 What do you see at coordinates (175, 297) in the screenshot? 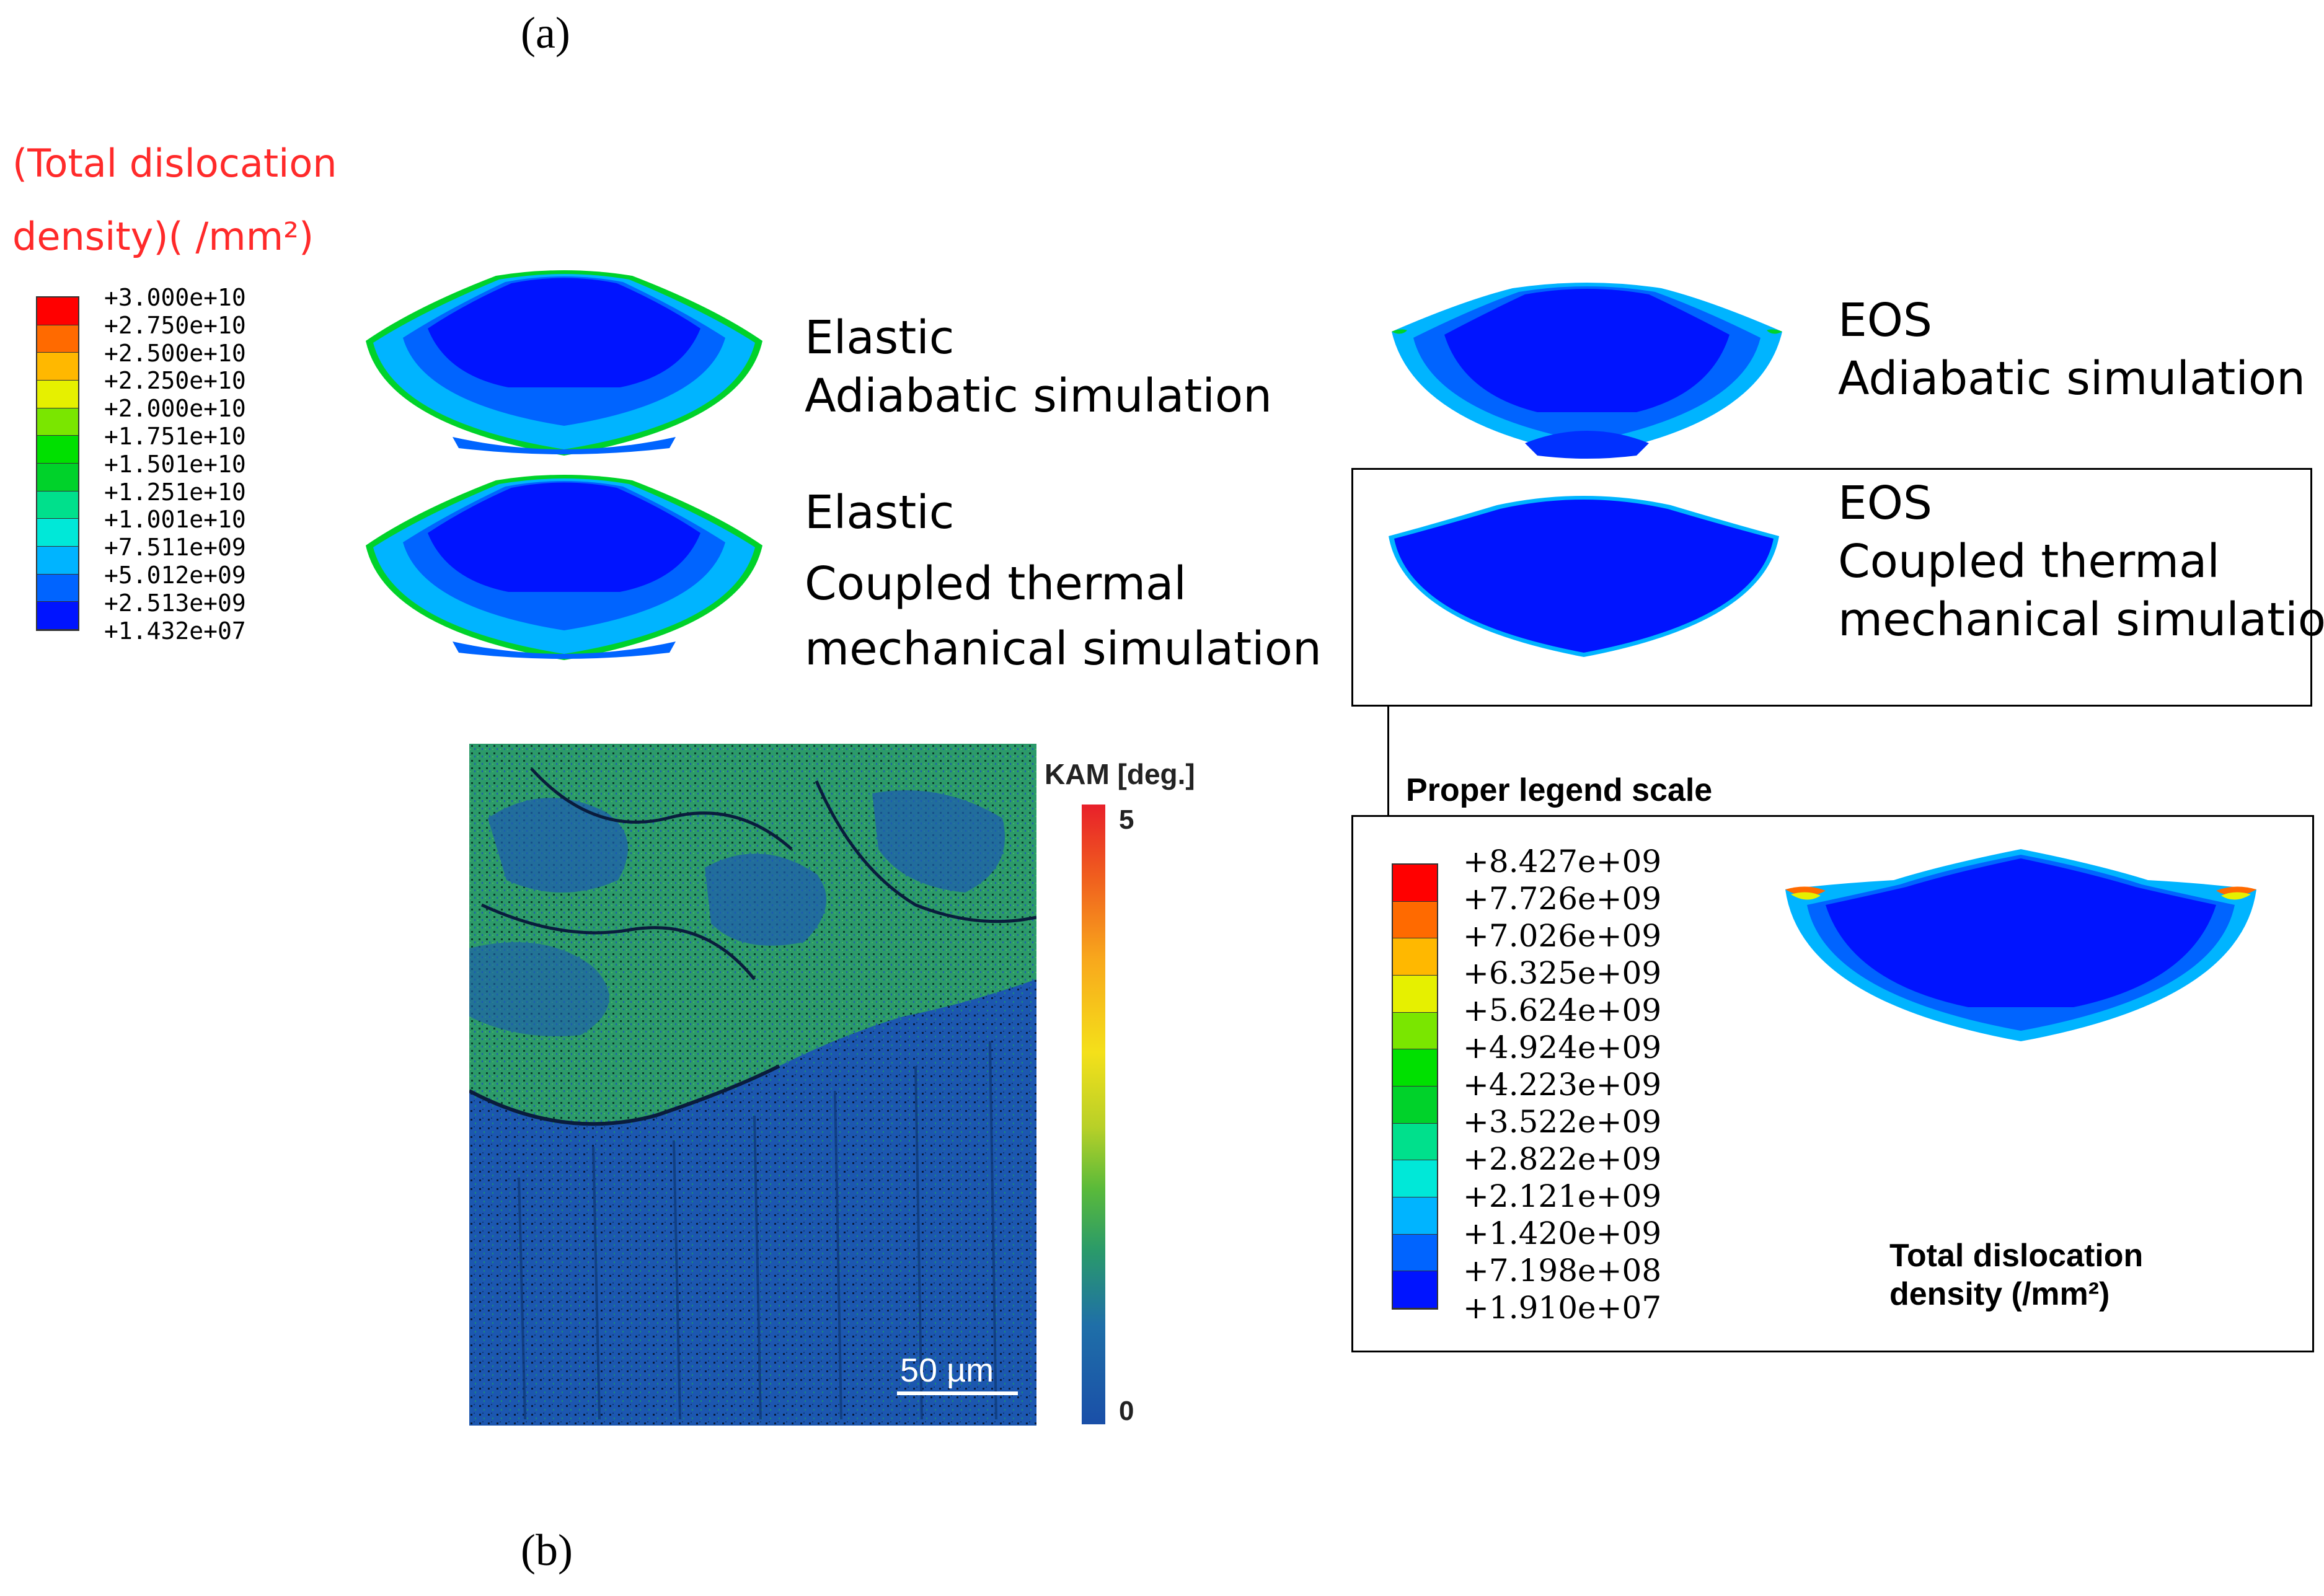
I see `legend-a-value: +3.000e+10` at bounding box center [175, 297].